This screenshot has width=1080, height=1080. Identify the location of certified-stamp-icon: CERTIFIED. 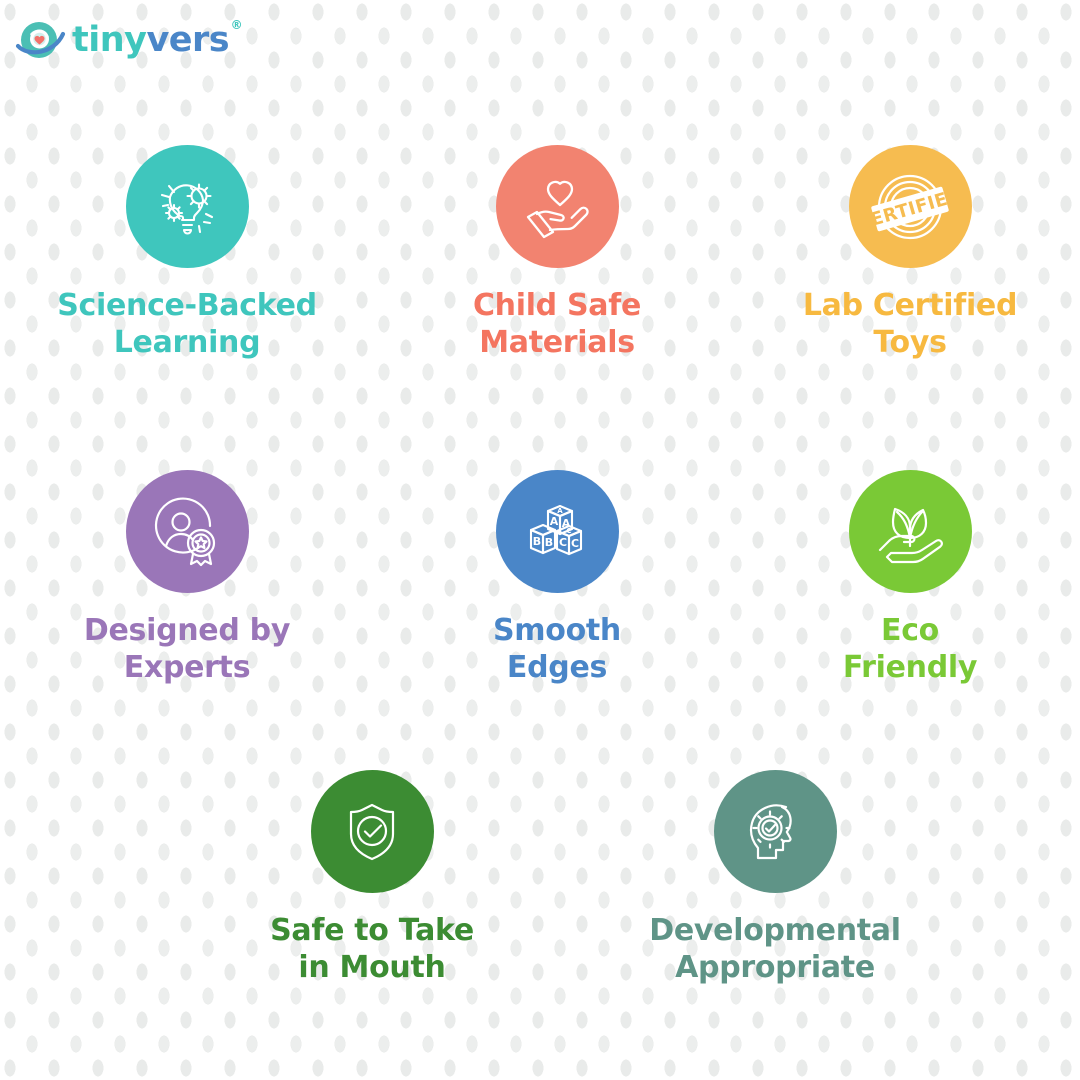
(910, 207).